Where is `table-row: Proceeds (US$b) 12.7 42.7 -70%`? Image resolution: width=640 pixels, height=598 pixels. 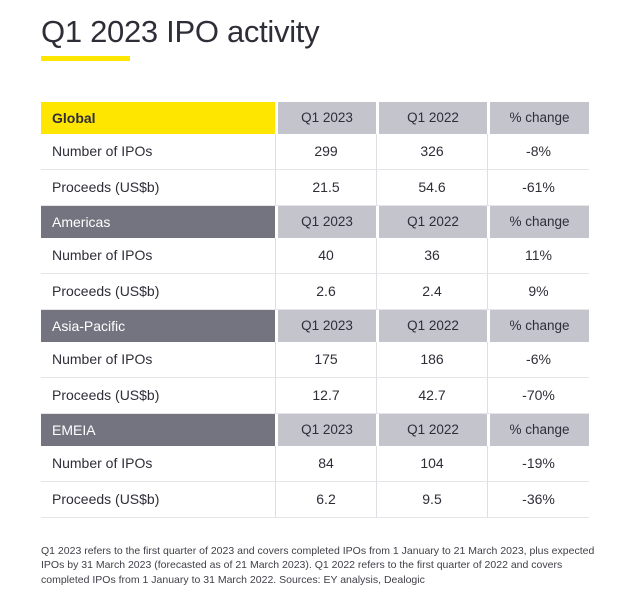 table-row: Proceeds (US$b) 12.7 42.7 -70% is located at coordinates (315, 395).